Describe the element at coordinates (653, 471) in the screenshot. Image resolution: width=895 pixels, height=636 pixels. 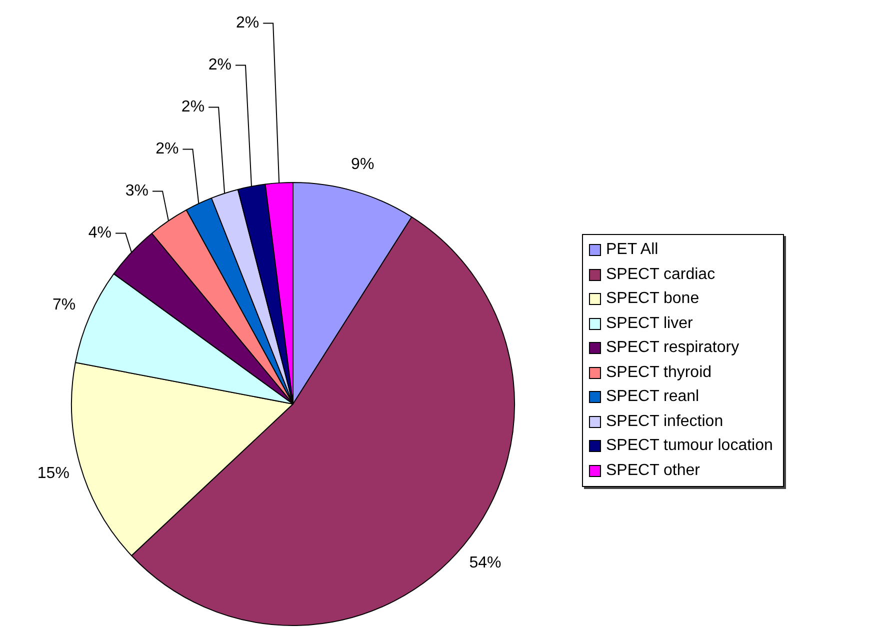
I see `legend-label: SPECT other` at that location.